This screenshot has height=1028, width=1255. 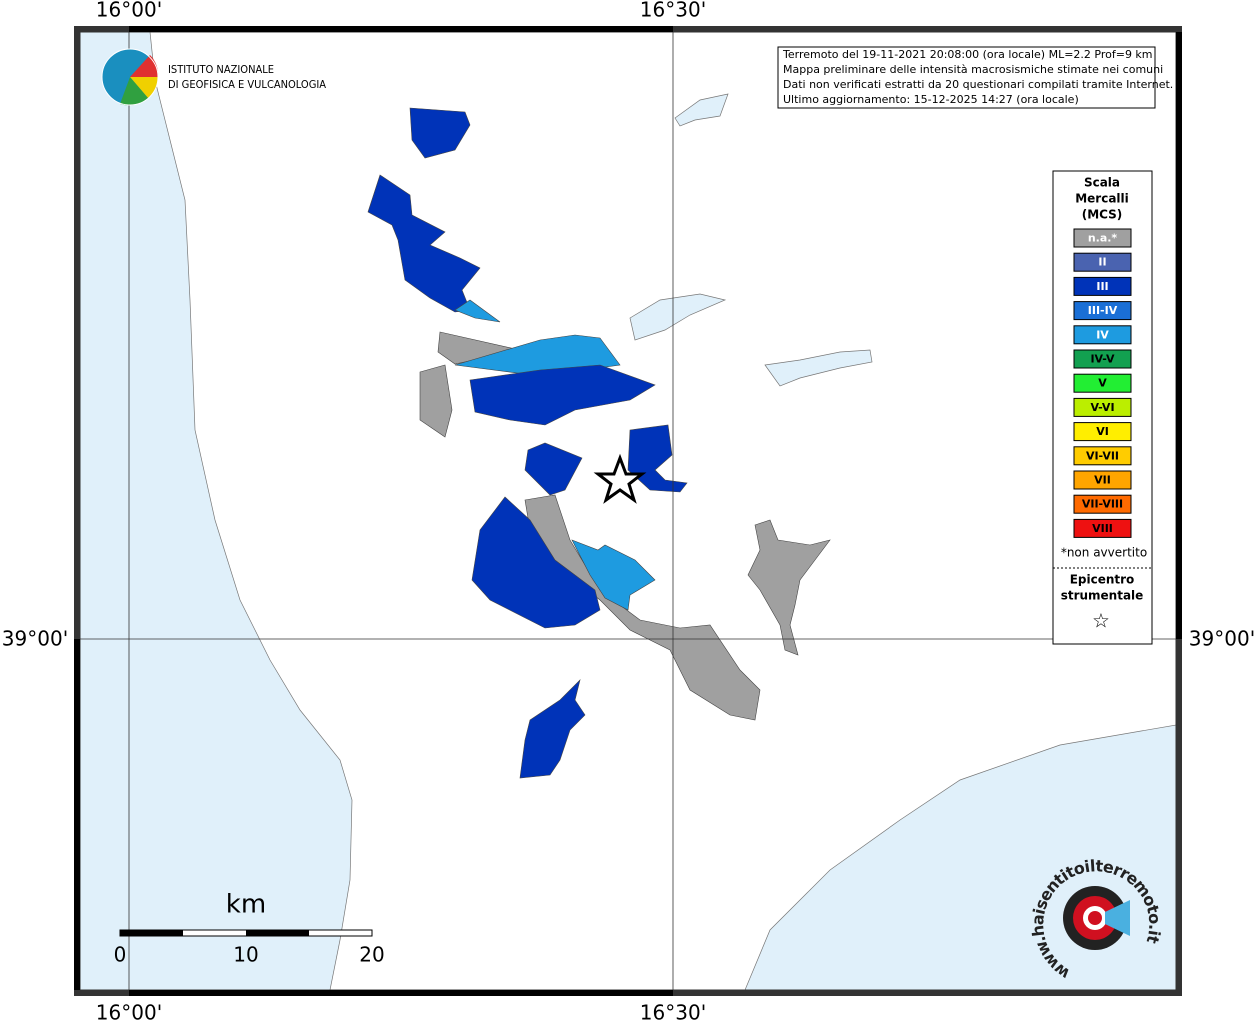 I want to click on legend-label: n.a.*, so click(x=1103, y=238).